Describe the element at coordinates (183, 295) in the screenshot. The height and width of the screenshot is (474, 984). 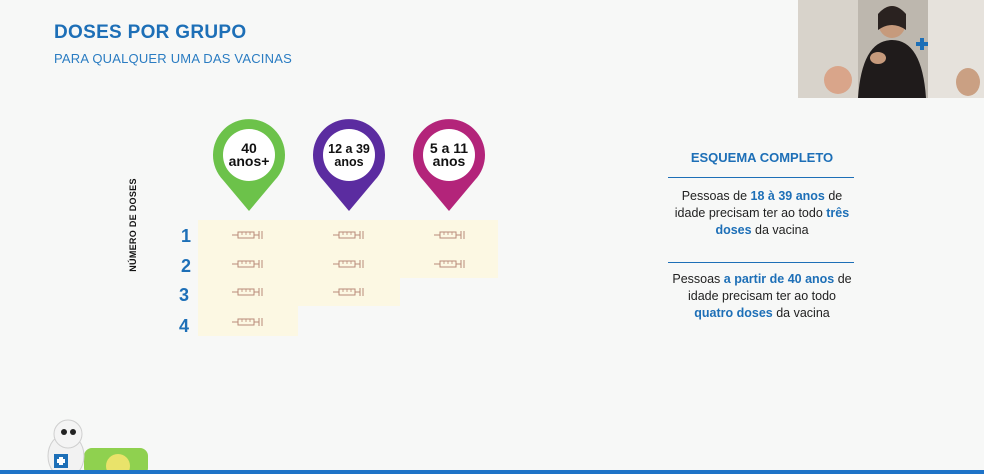
I see `row-label-3: 3` at that location.